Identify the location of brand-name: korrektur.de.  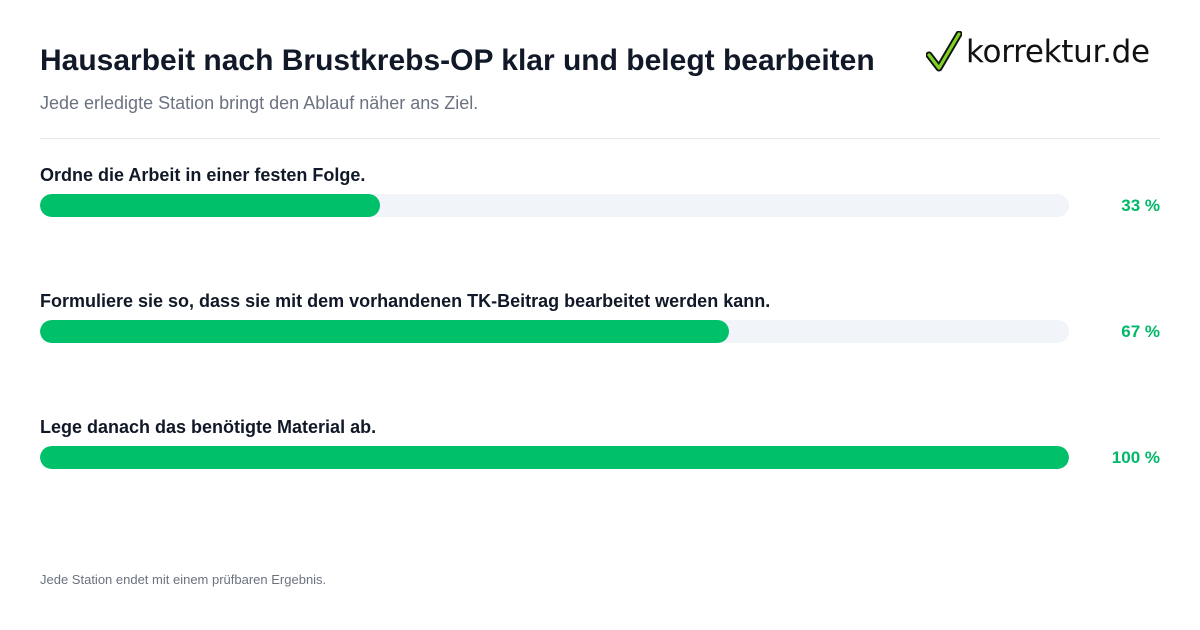
(1058, 52).